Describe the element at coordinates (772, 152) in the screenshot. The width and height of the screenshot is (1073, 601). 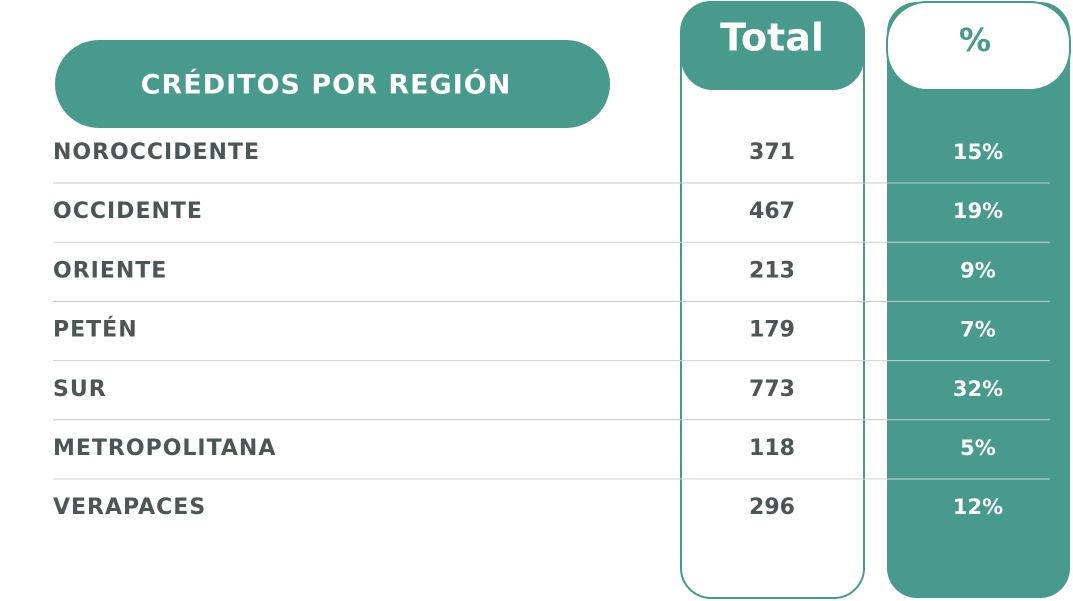
I see `total-value: 371` at that location.